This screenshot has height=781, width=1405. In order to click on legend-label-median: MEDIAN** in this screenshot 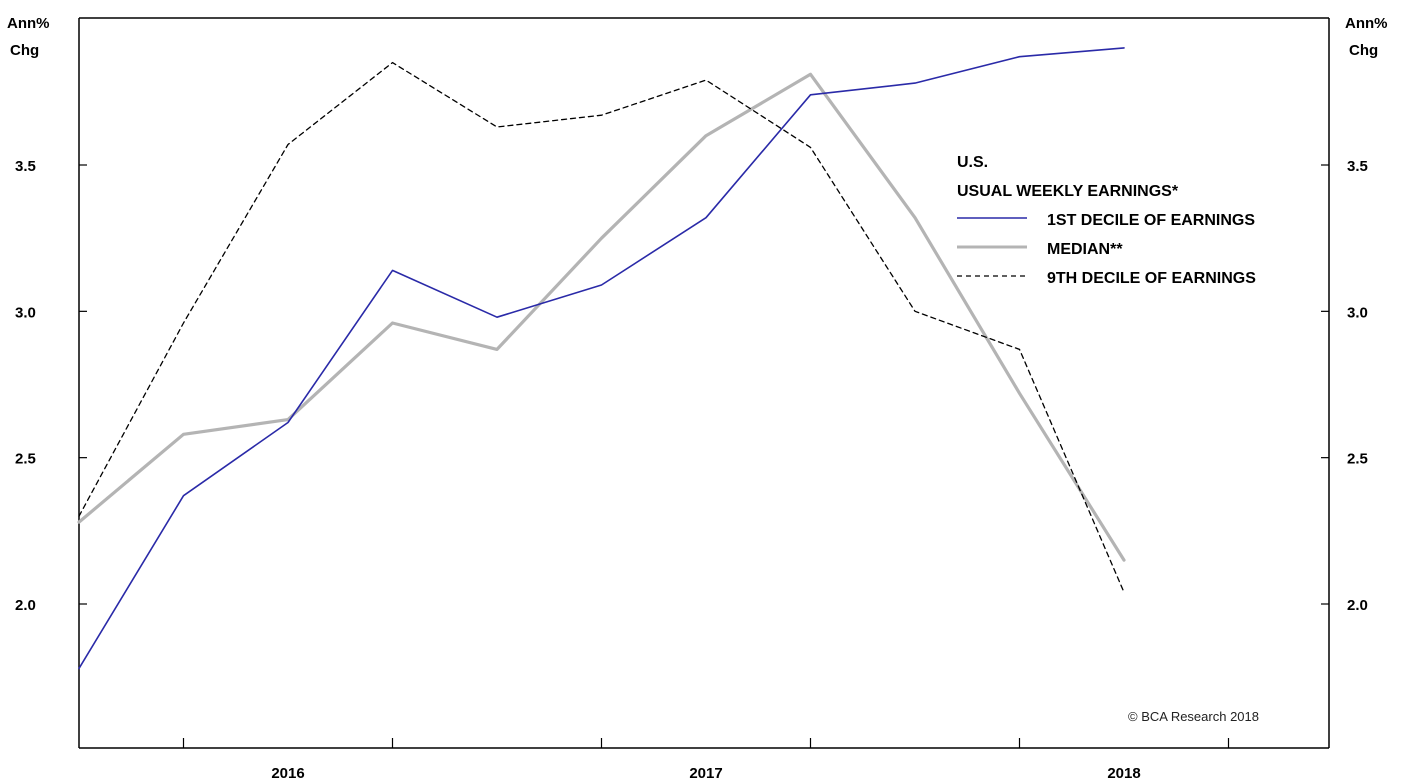, I will do `click(1085, 249)`.